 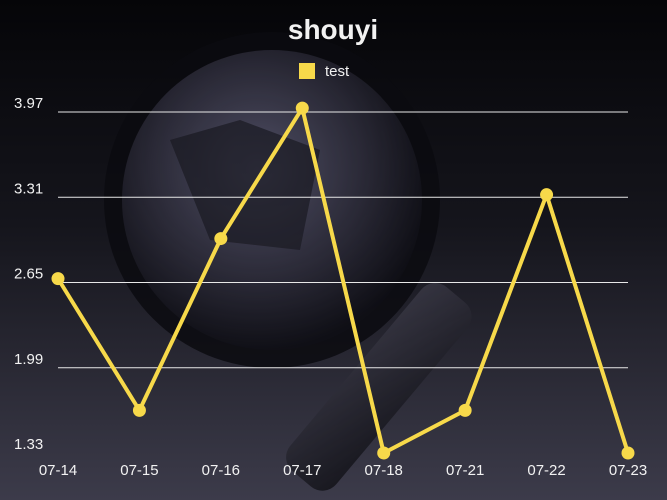 I want to click on x-tick-label: 07-21, so click(x=465, y=470).